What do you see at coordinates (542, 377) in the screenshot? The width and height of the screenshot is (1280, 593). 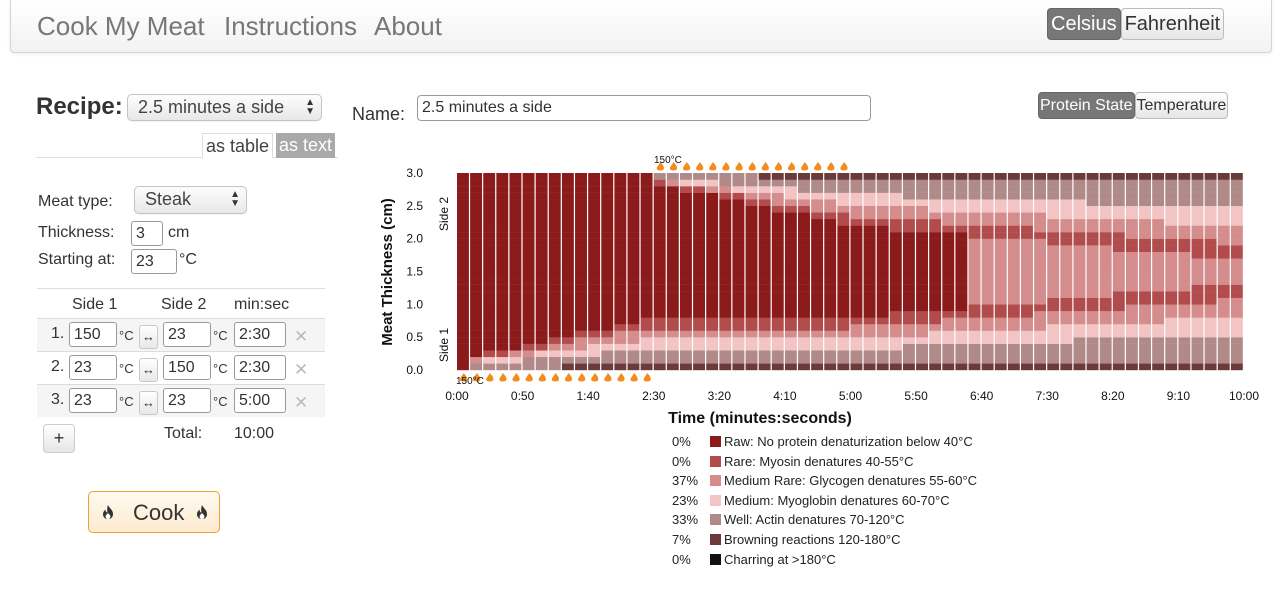 I see `flame-icon` at bounding box center [542, 377].